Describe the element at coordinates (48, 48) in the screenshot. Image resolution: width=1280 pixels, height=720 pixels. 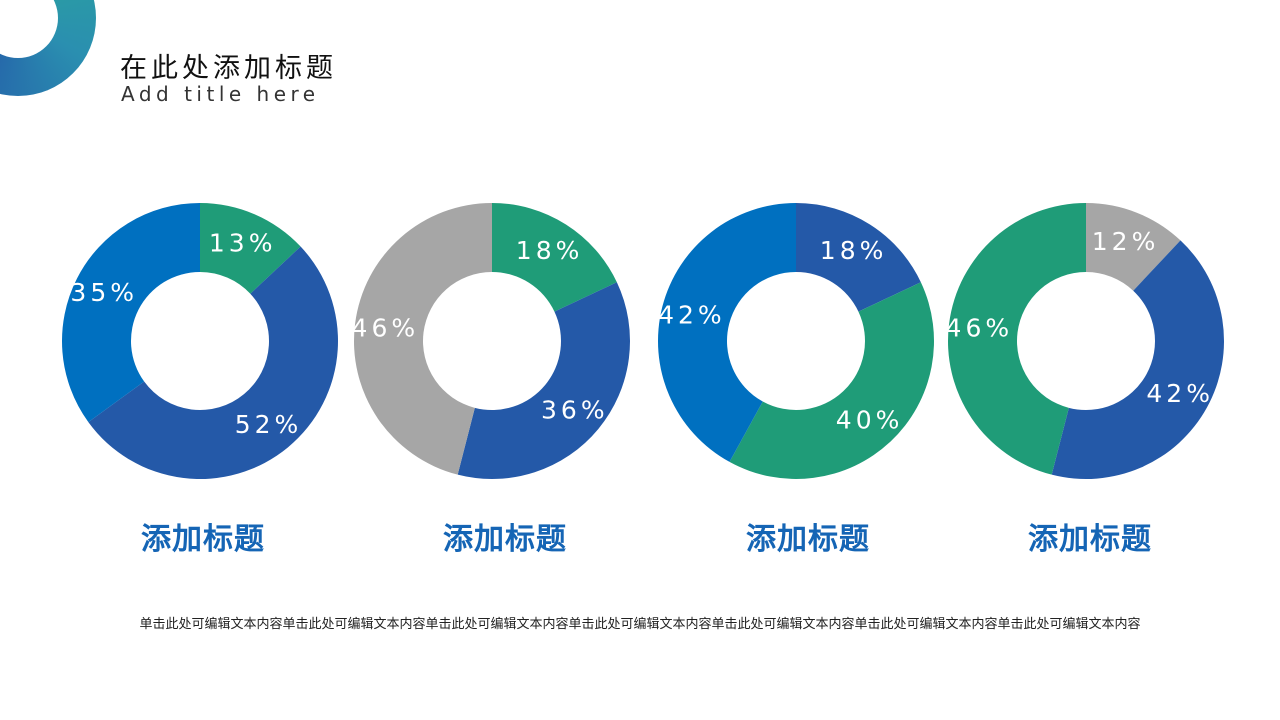
I see `decorative-ring` at that location.